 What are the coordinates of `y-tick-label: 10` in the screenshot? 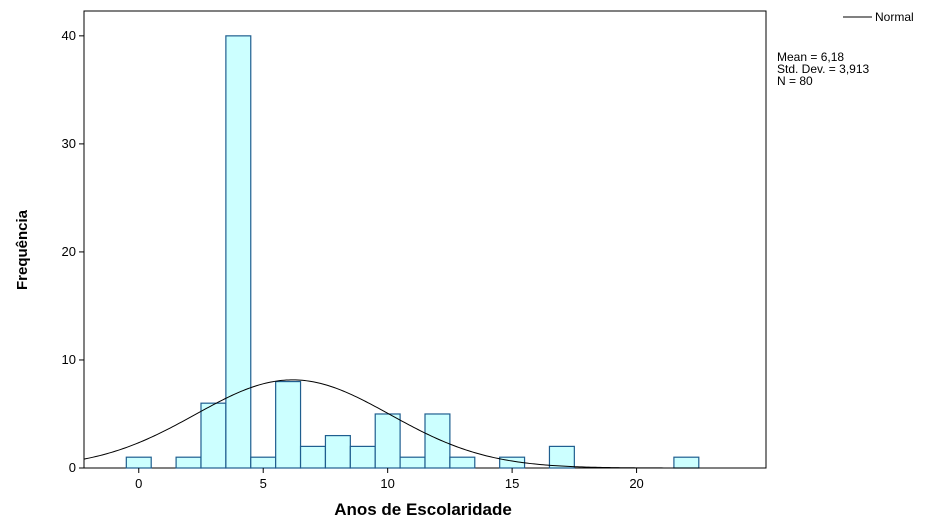 It's located at (69, 359).